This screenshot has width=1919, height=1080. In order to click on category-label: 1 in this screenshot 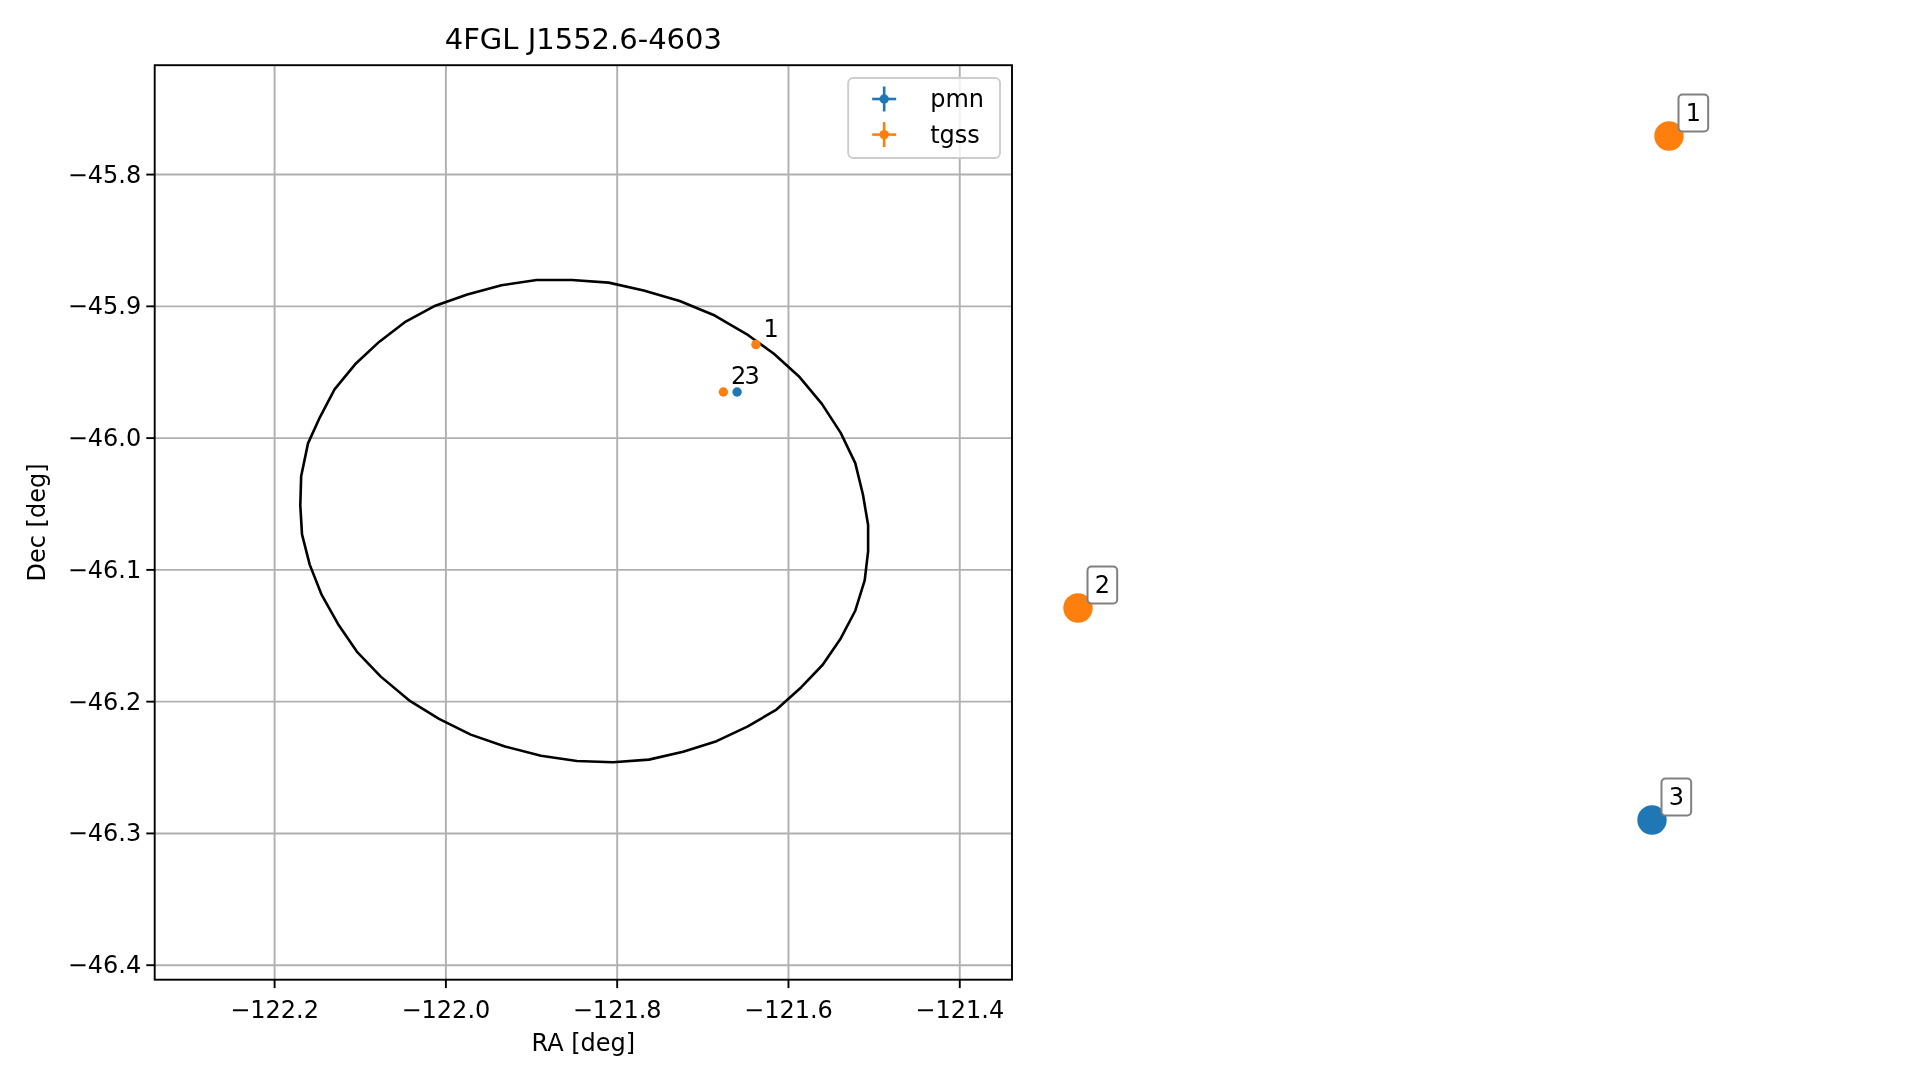, I will do `click(1693, 113)`.